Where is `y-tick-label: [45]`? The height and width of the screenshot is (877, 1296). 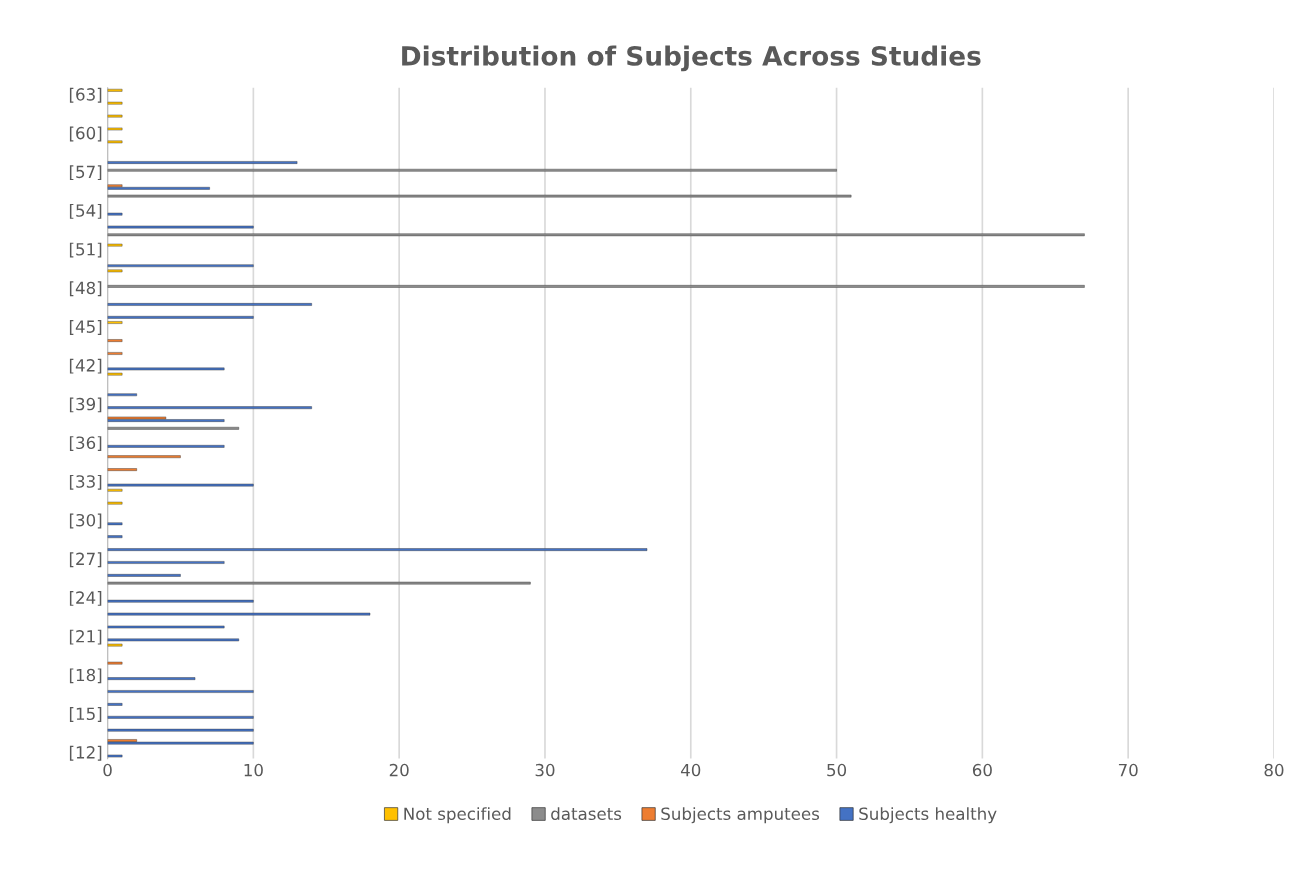 y-tick-label: [45] is located at coordinates (85, 327).